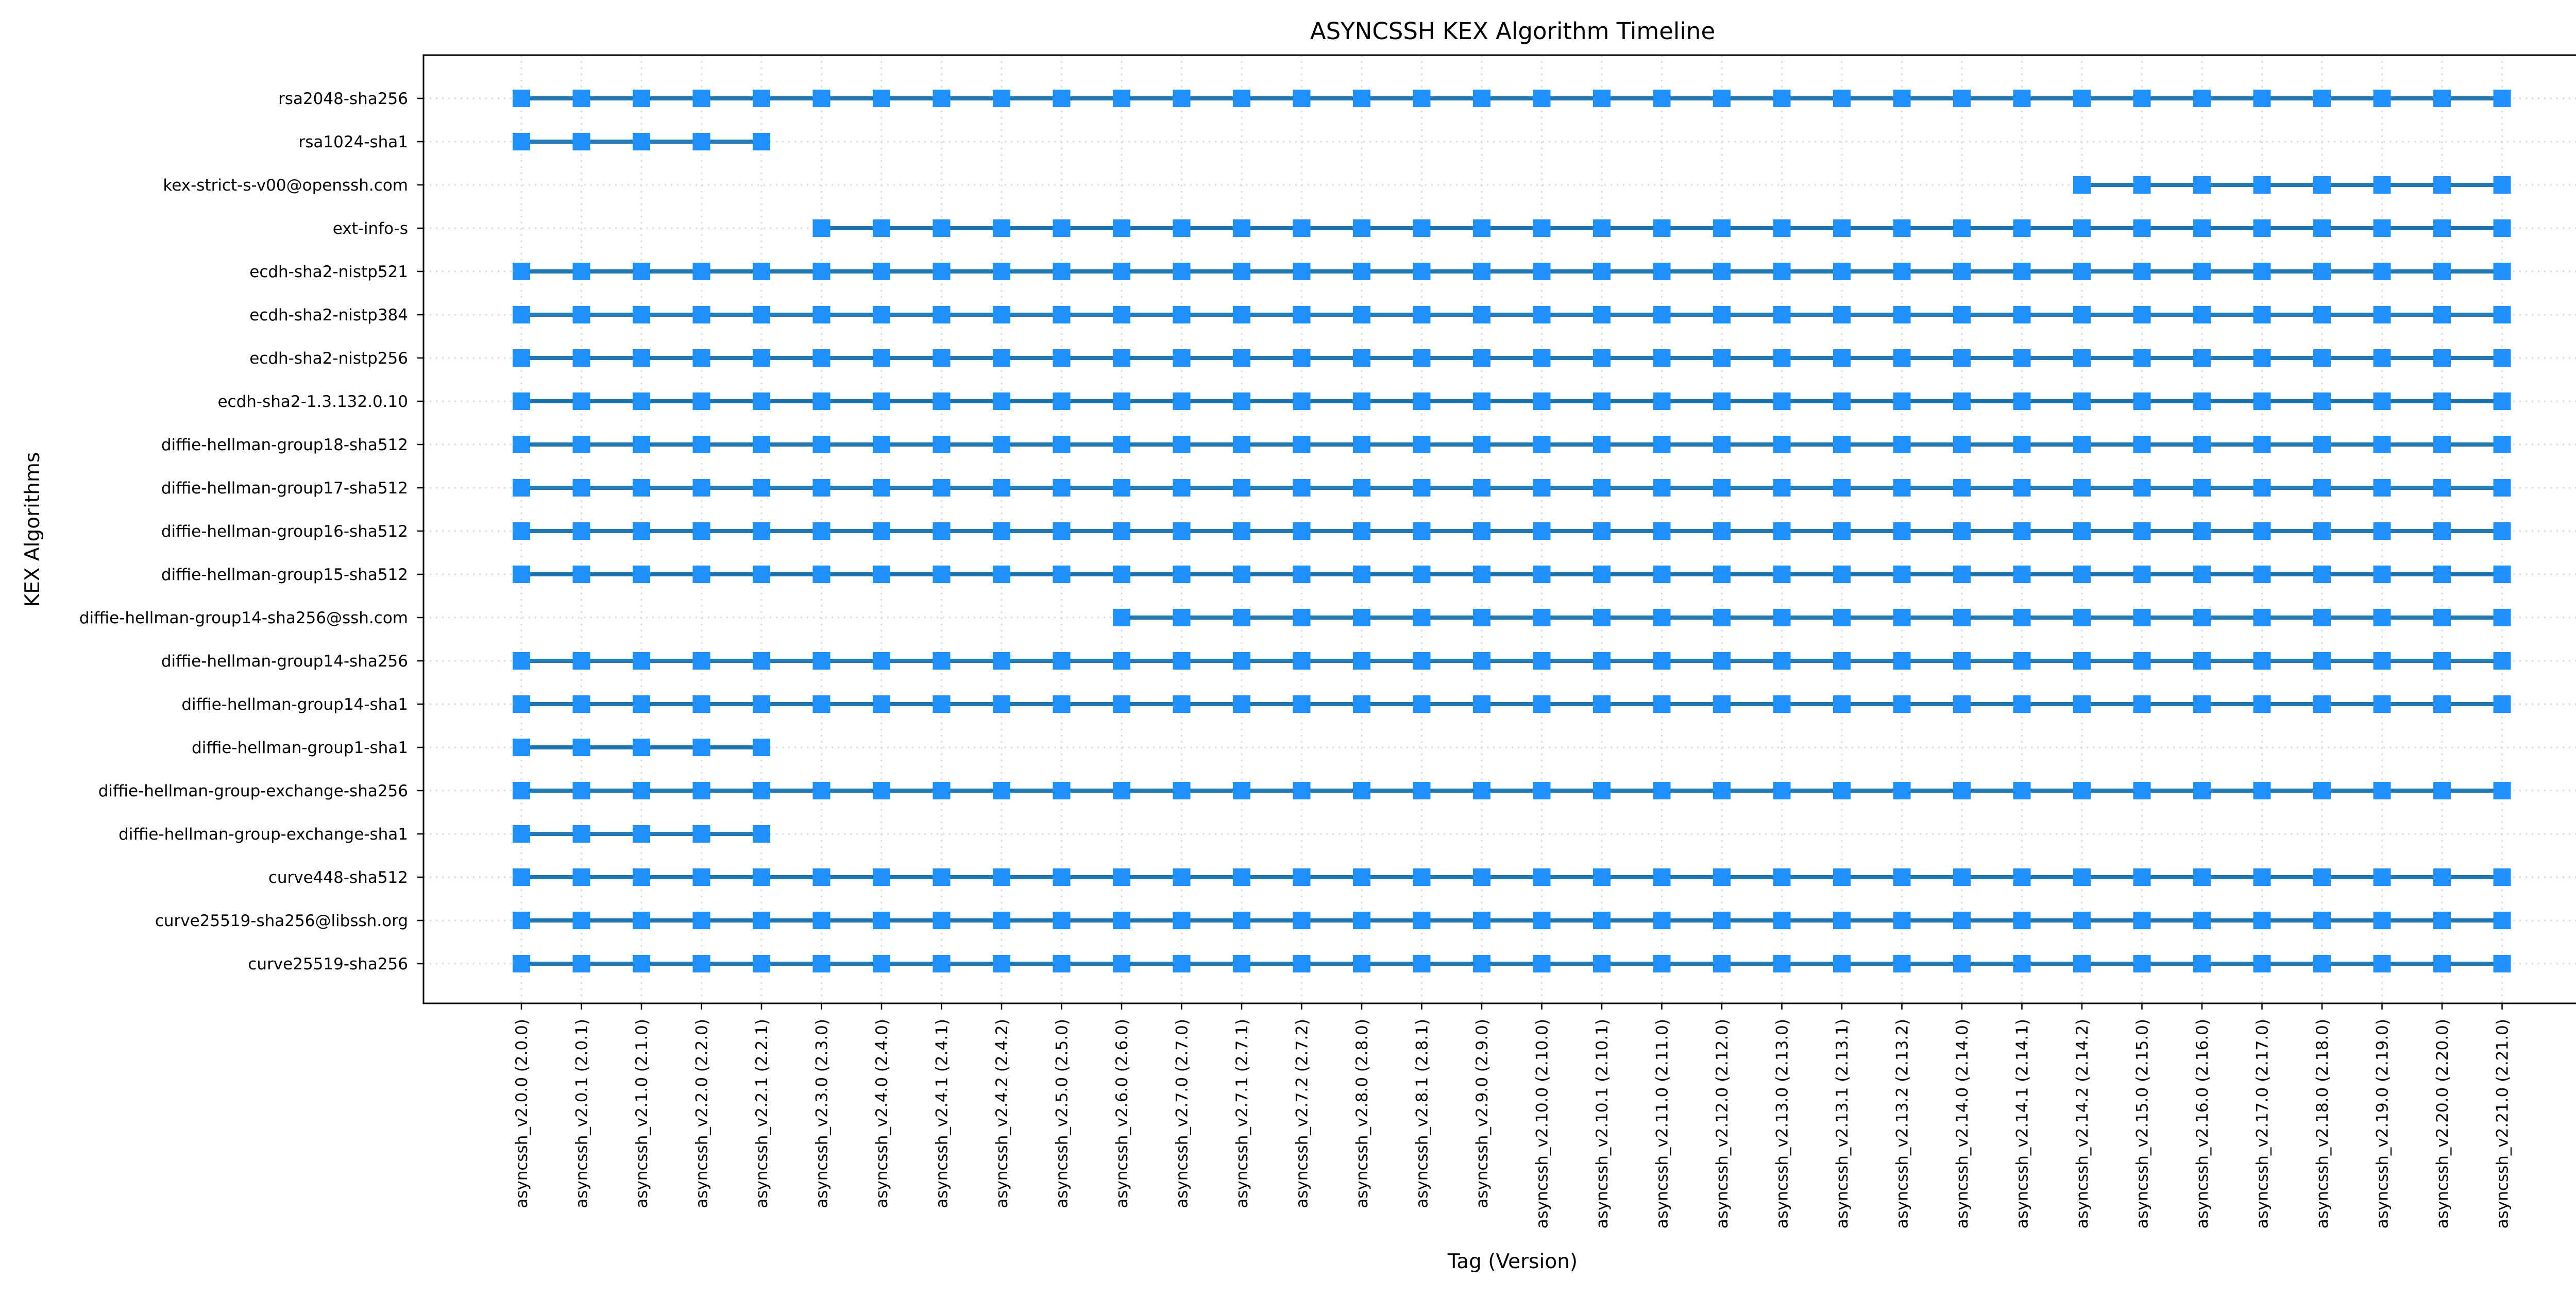 This screenshot has height=1298, width=2576. What do you see at coordinates (1122, 1113) in the screenshot?
I see `x-tick-label: asyncssh_v2.6.0 (2.6.0)` at bounding box center [1122, 1113].